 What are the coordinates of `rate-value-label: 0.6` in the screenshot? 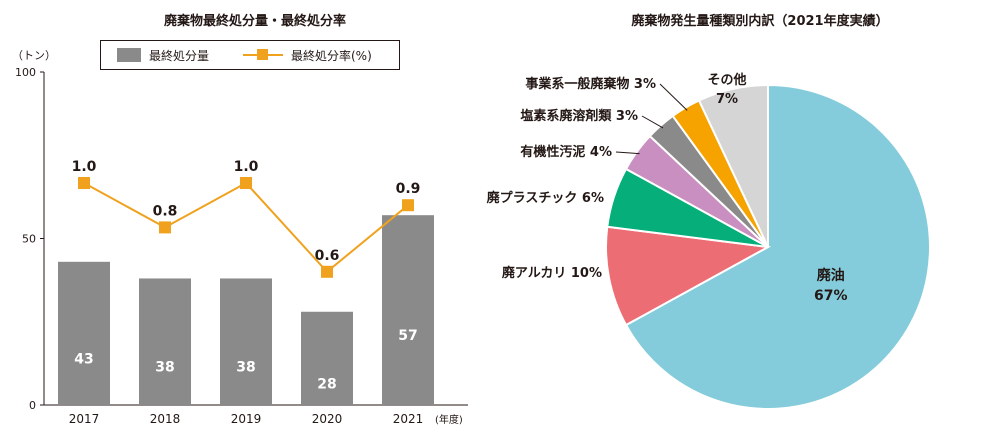 It's located at (327, 256).